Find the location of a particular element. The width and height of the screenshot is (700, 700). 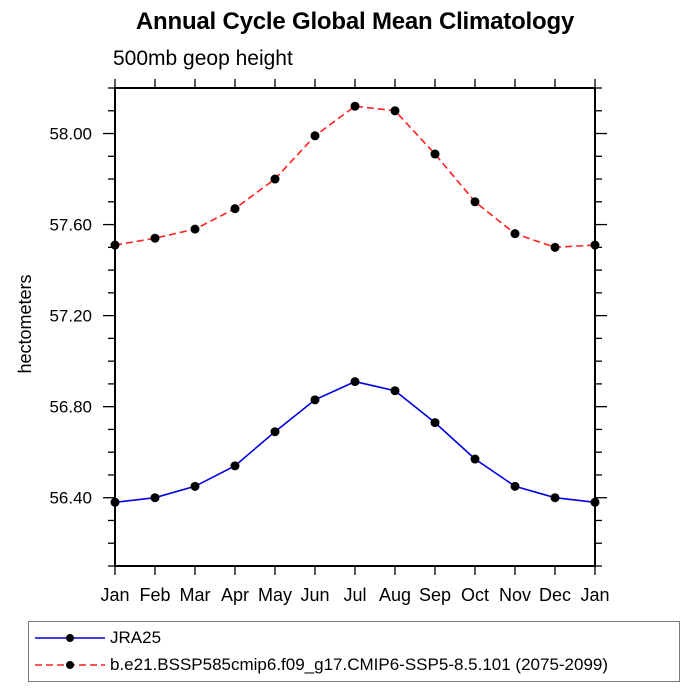

legend-label: JRA25 is located at coordinates (136, 637).